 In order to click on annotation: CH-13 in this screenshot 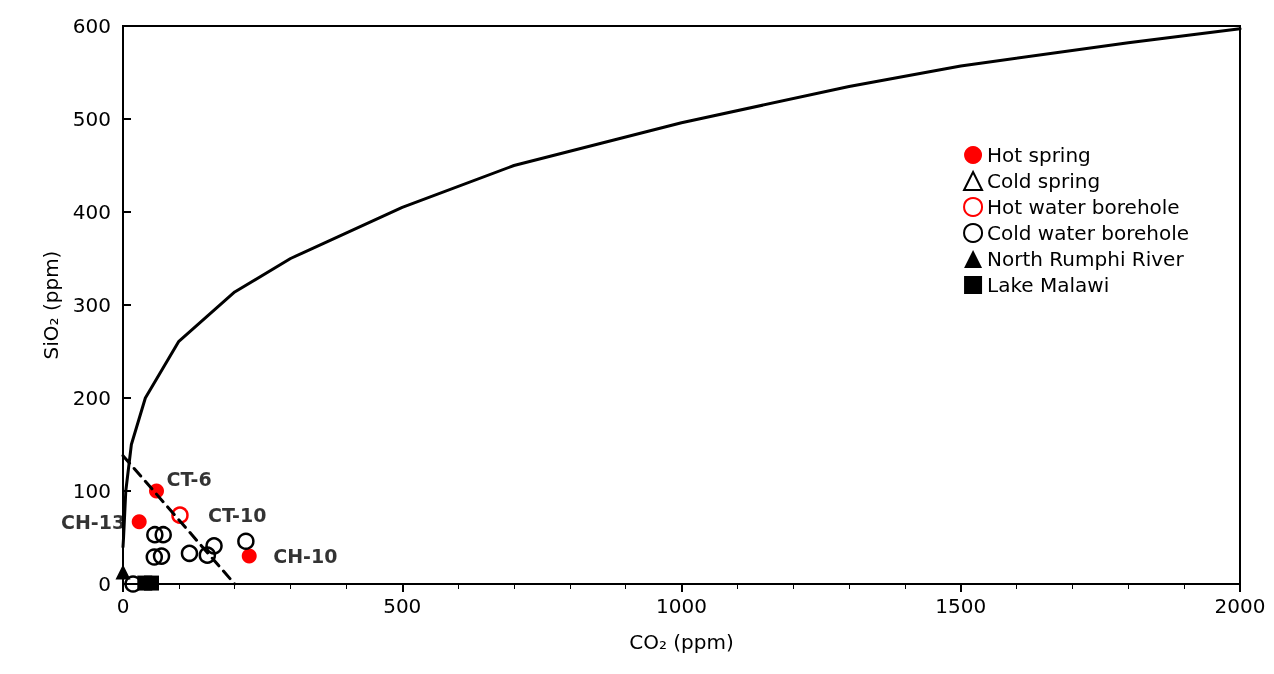, I will do `click(93, 521)`.